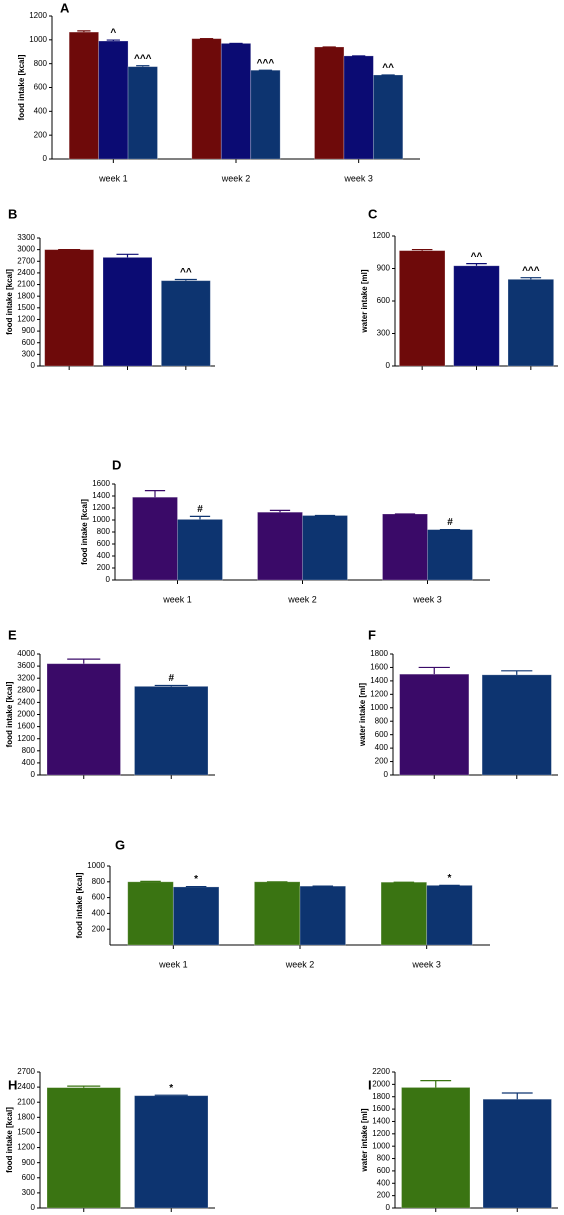  Describe the element at coordinates (373, 213) in the screenshot. I see `panel-label: C` at that location.